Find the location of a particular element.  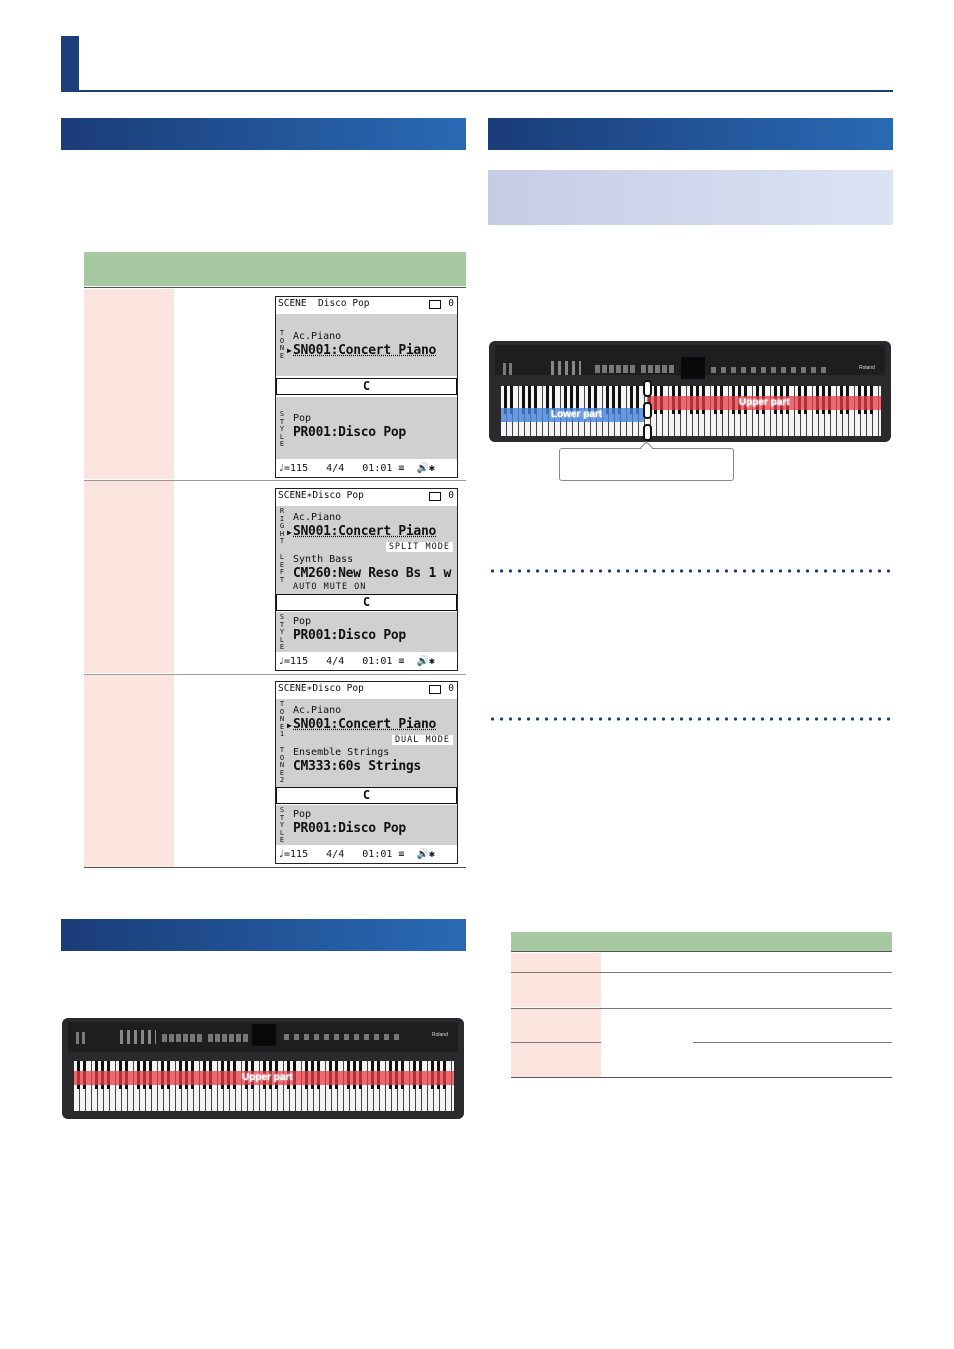

left-tone-name: CM260:New Reso Bs 1 w is located at coordinates (372, 573).